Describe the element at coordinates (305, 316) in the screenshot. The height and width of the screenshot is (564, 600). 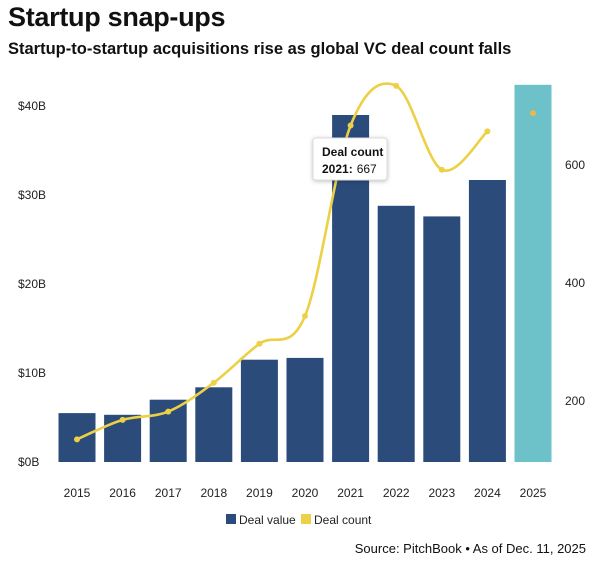
I see `point-2020` at that location.